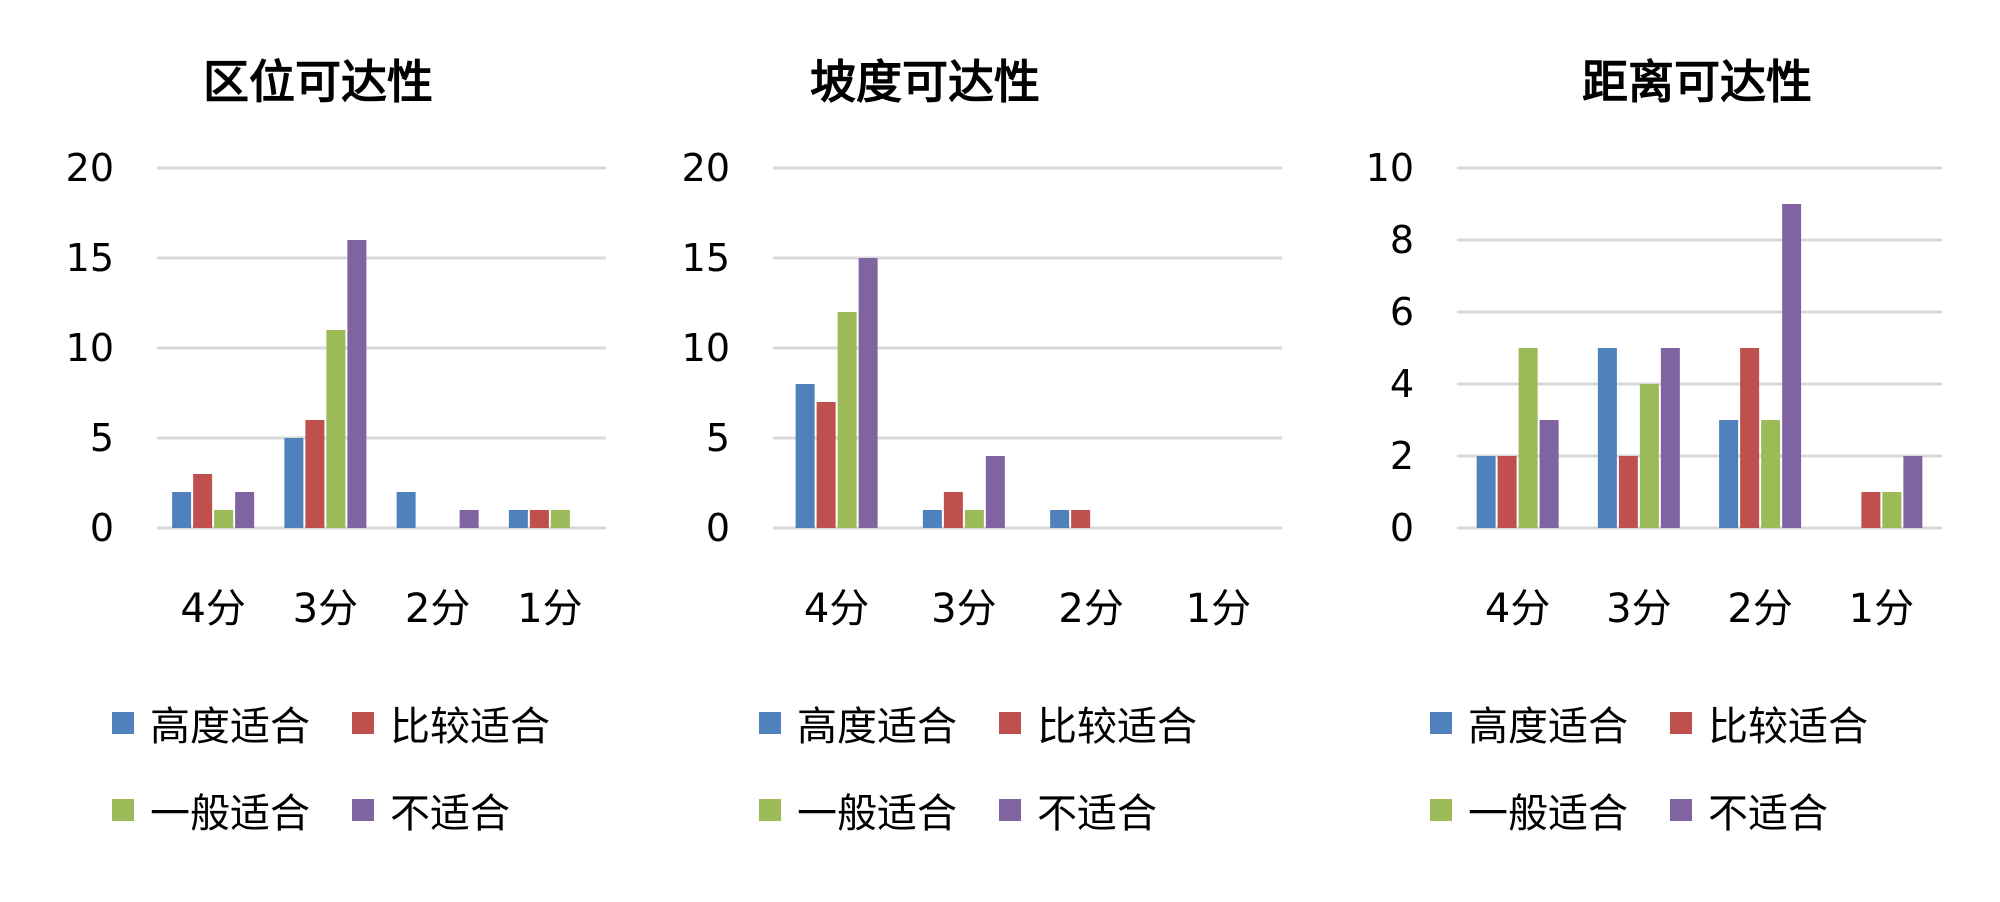 Image resolution: width=2000 pixels, height=902 pixels. Describe the element at coordinates (1402, 312) in the screenshot. I see `y-tick-label: 6` at that location.